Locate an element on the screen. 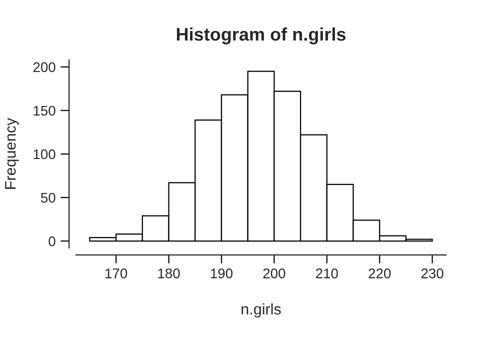 The height and width of the screenshot is (338, 487). y-axis-title: Frequency is located at coordinates (12, 153).